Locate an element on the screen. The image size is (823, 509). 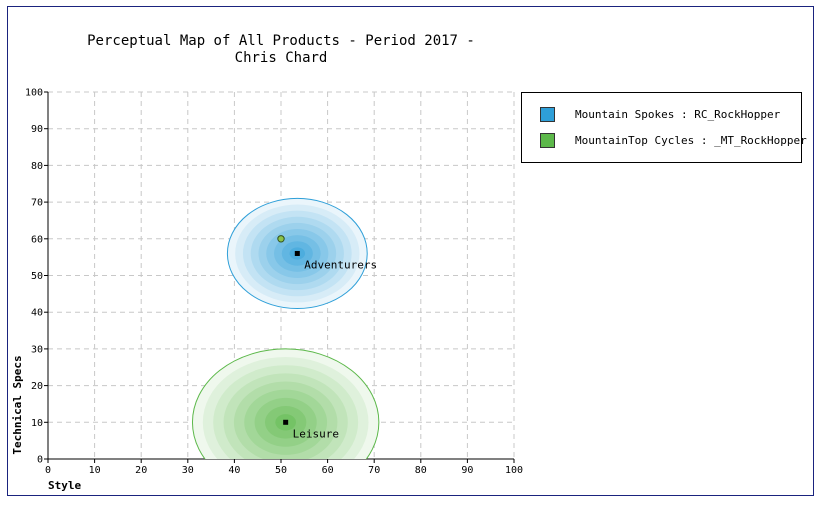
segment-leisure: Leisure is located at coordinates (285, 403).